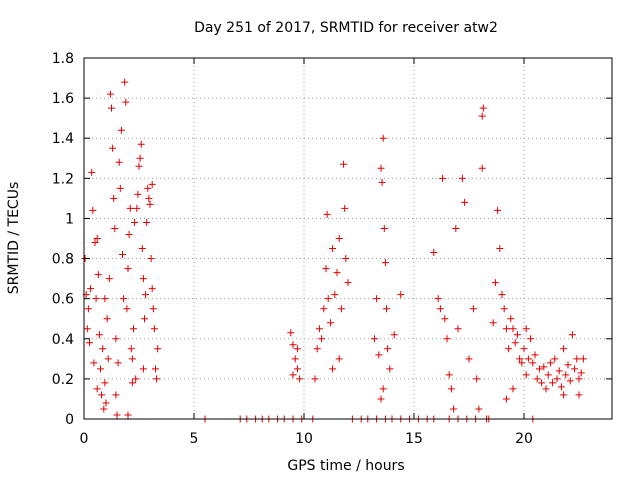 This screenshot has height=480, width=640. Describe the element at coordinates (63, 380) in the screenshot. I see `y-tick-label: 0.2` at that location.